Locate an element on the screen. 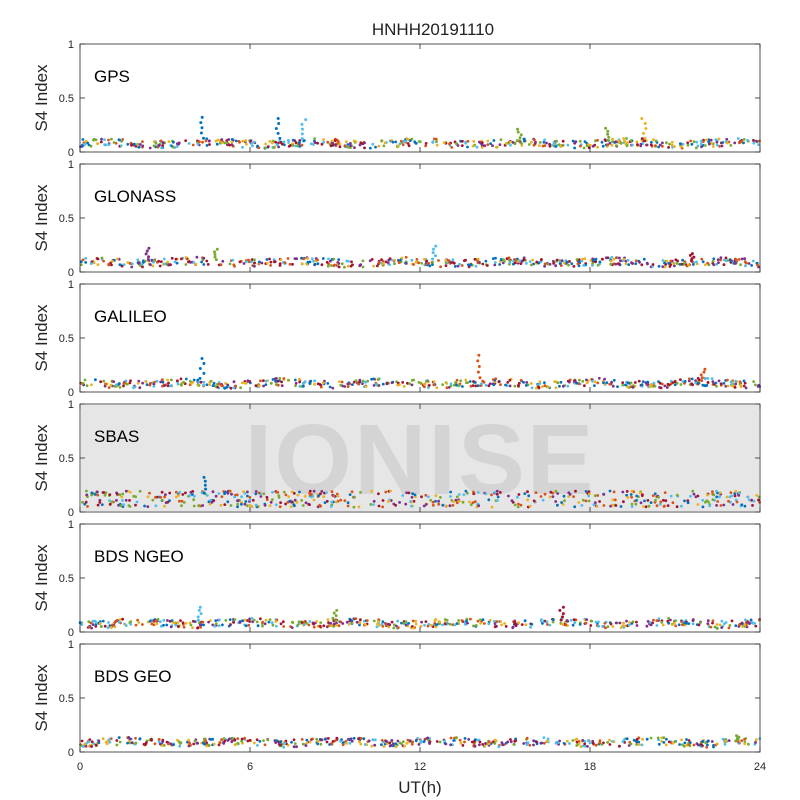 Image resolution: width=800 pixels, height=800 pixels. x-tick-label: 0 is located at coordinates (80, 767).